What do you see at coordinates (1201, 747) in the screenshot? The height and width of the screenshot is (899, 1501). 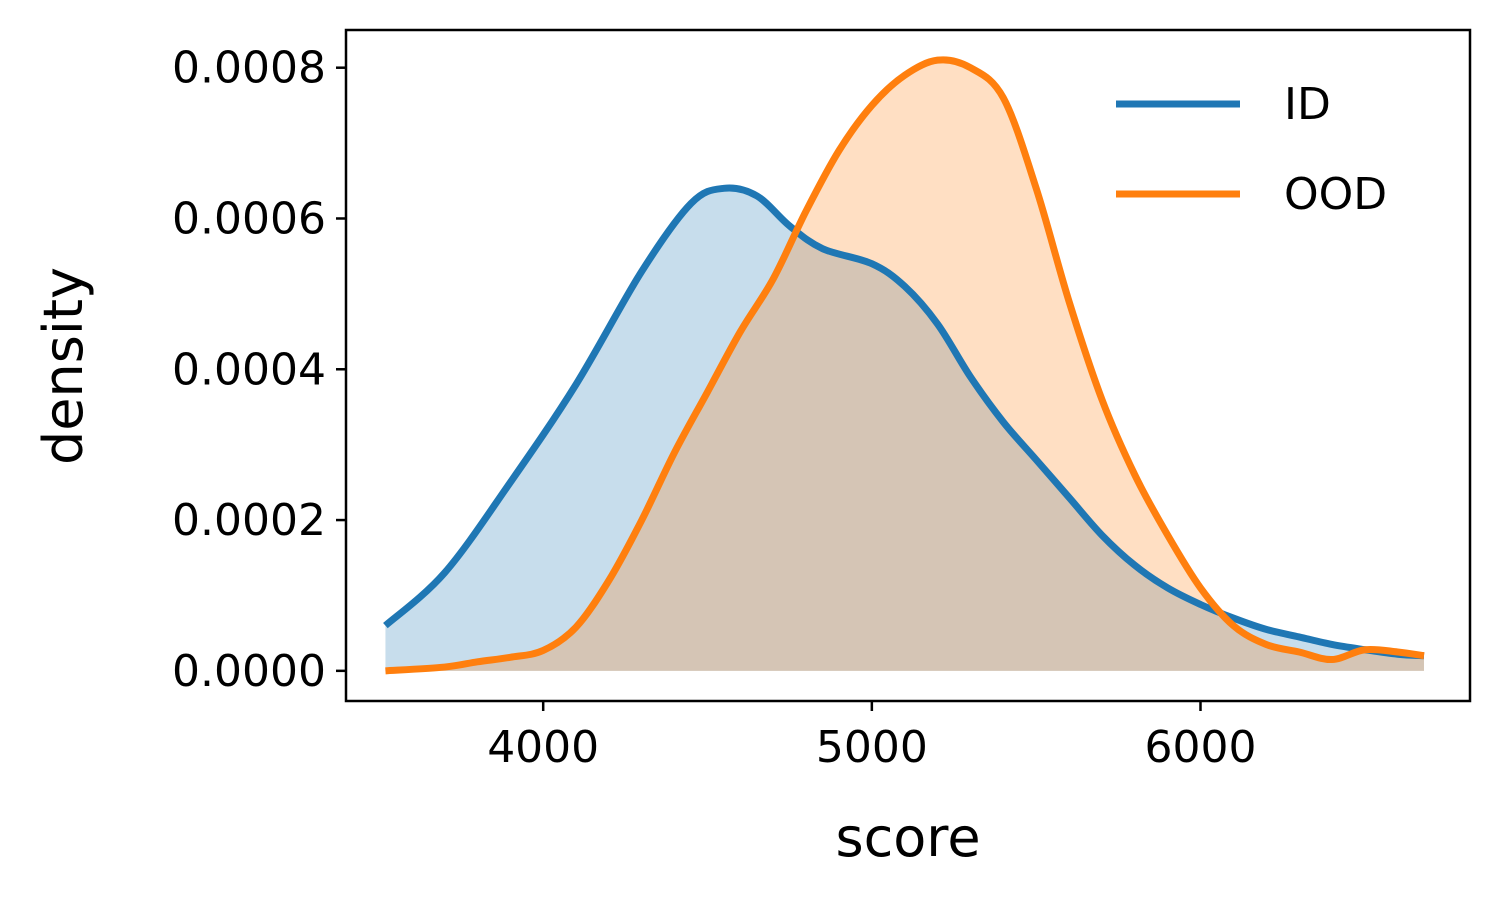 I see `x-tick-label: 6000` at bounding box center [1201, 747].